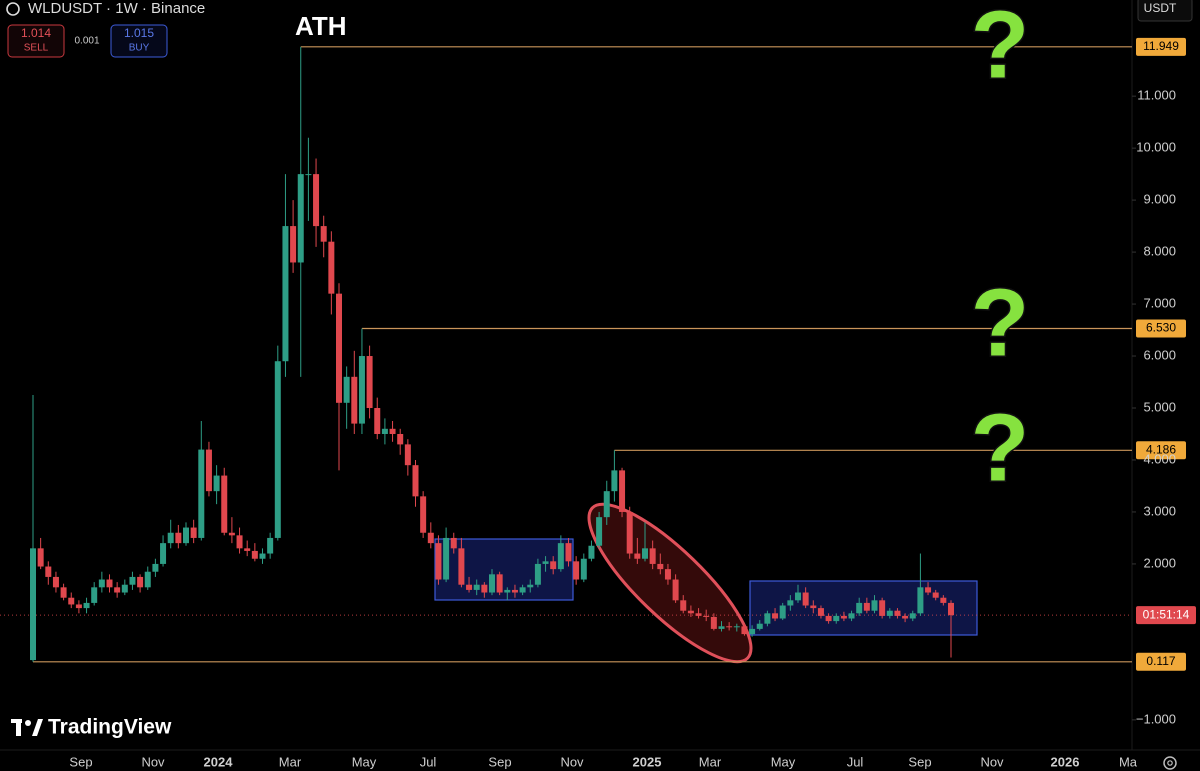 This screenshot has height=771, width=1200. I want to click on sell-button, so click(36, 41).